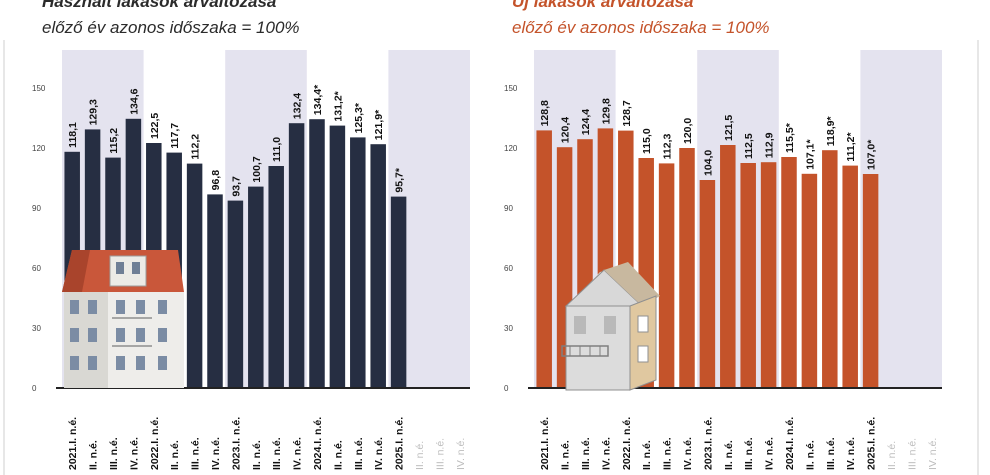 This screenshot has height=475, width=990. I want to click on data-label: 132,4, so click(298, 106).